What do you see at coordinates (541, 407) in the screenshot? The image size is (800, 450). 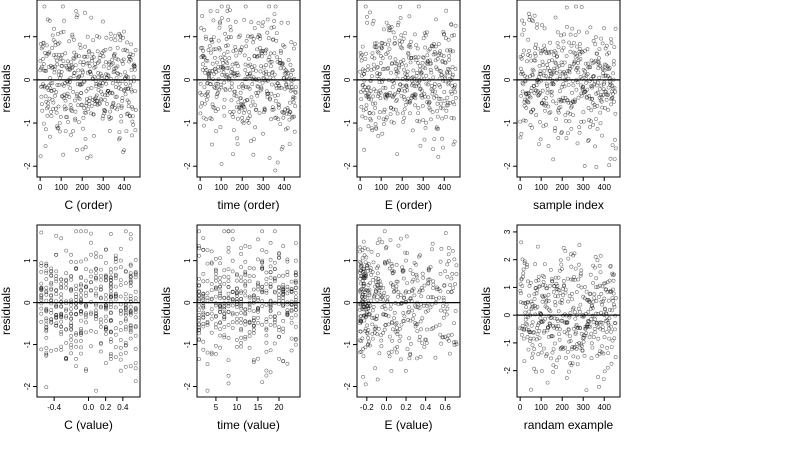 I see `x-tick-label: 100` at bounding box center [541, 407].